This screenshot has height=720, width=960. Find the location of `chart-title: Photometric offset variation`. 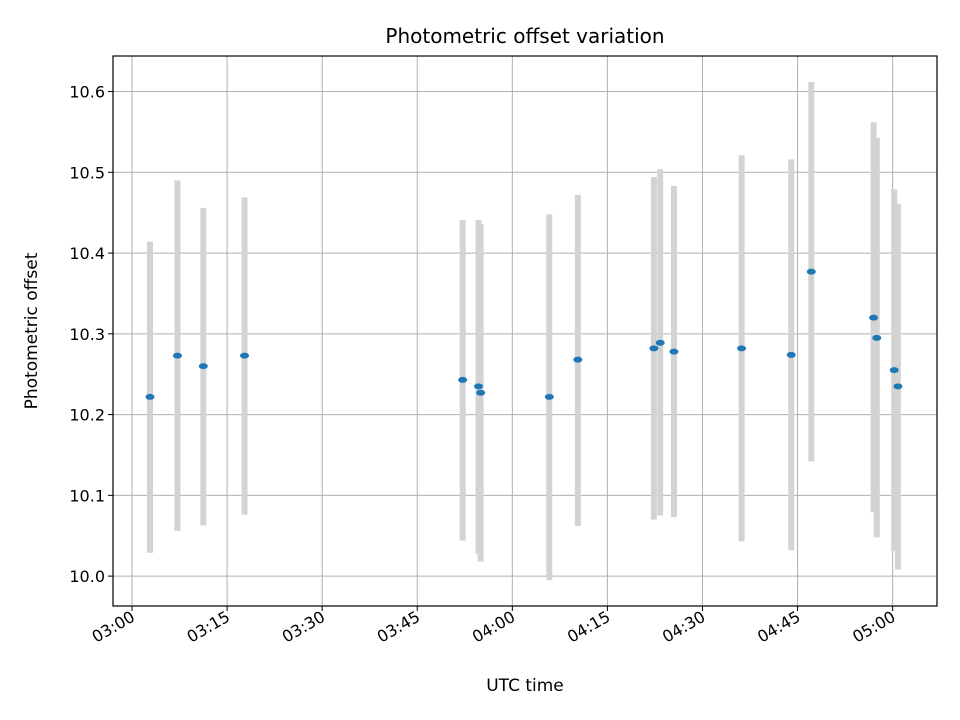

chart-title: Photometric offset variation is located at coordinates (524, 36).